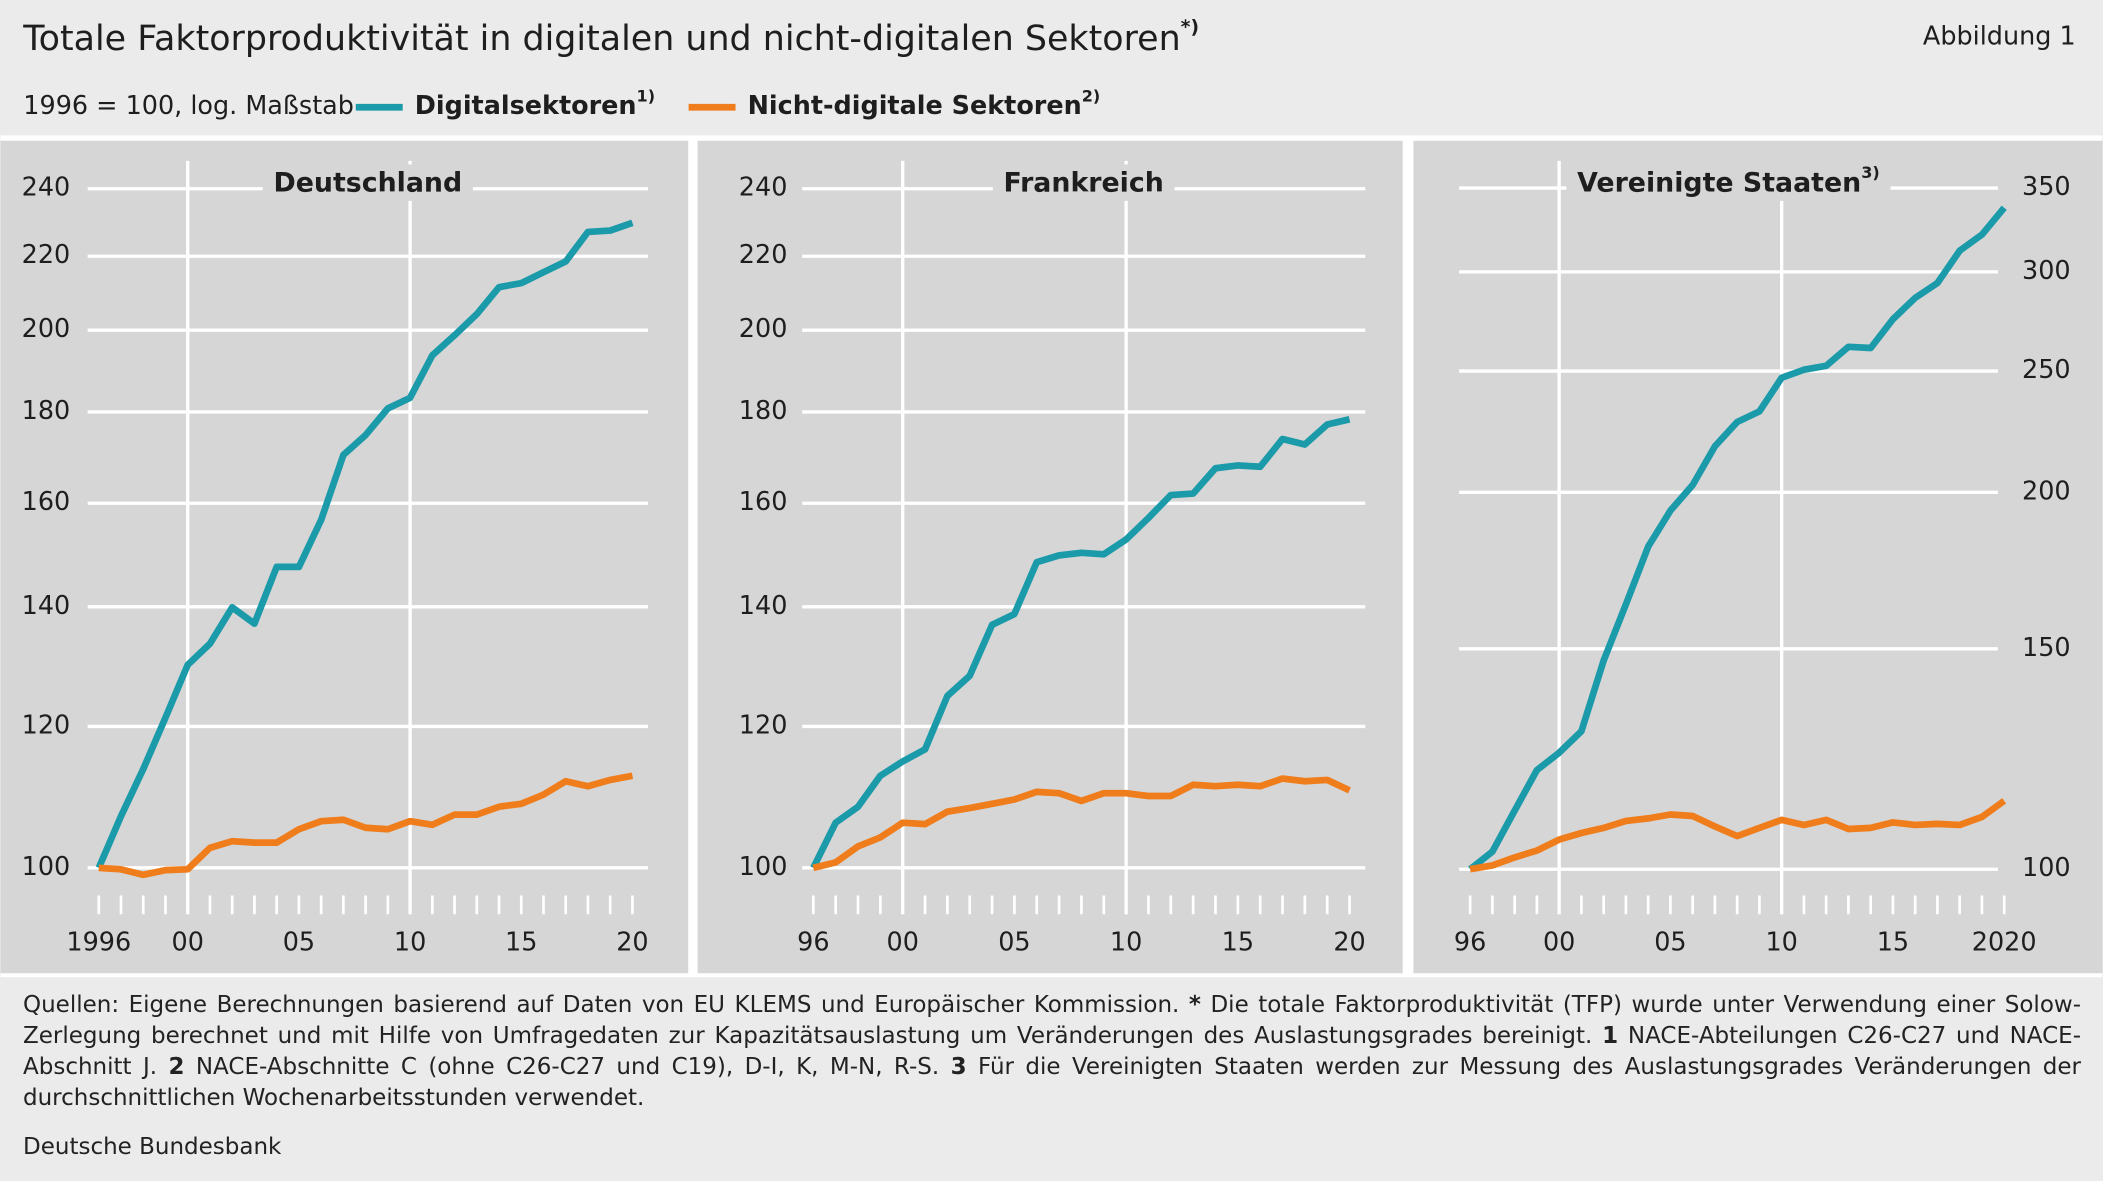 This screenshot has width=2103, height=1181. I want to click on panel-title: Vereinigte Staaten3), so click(1728, 180).